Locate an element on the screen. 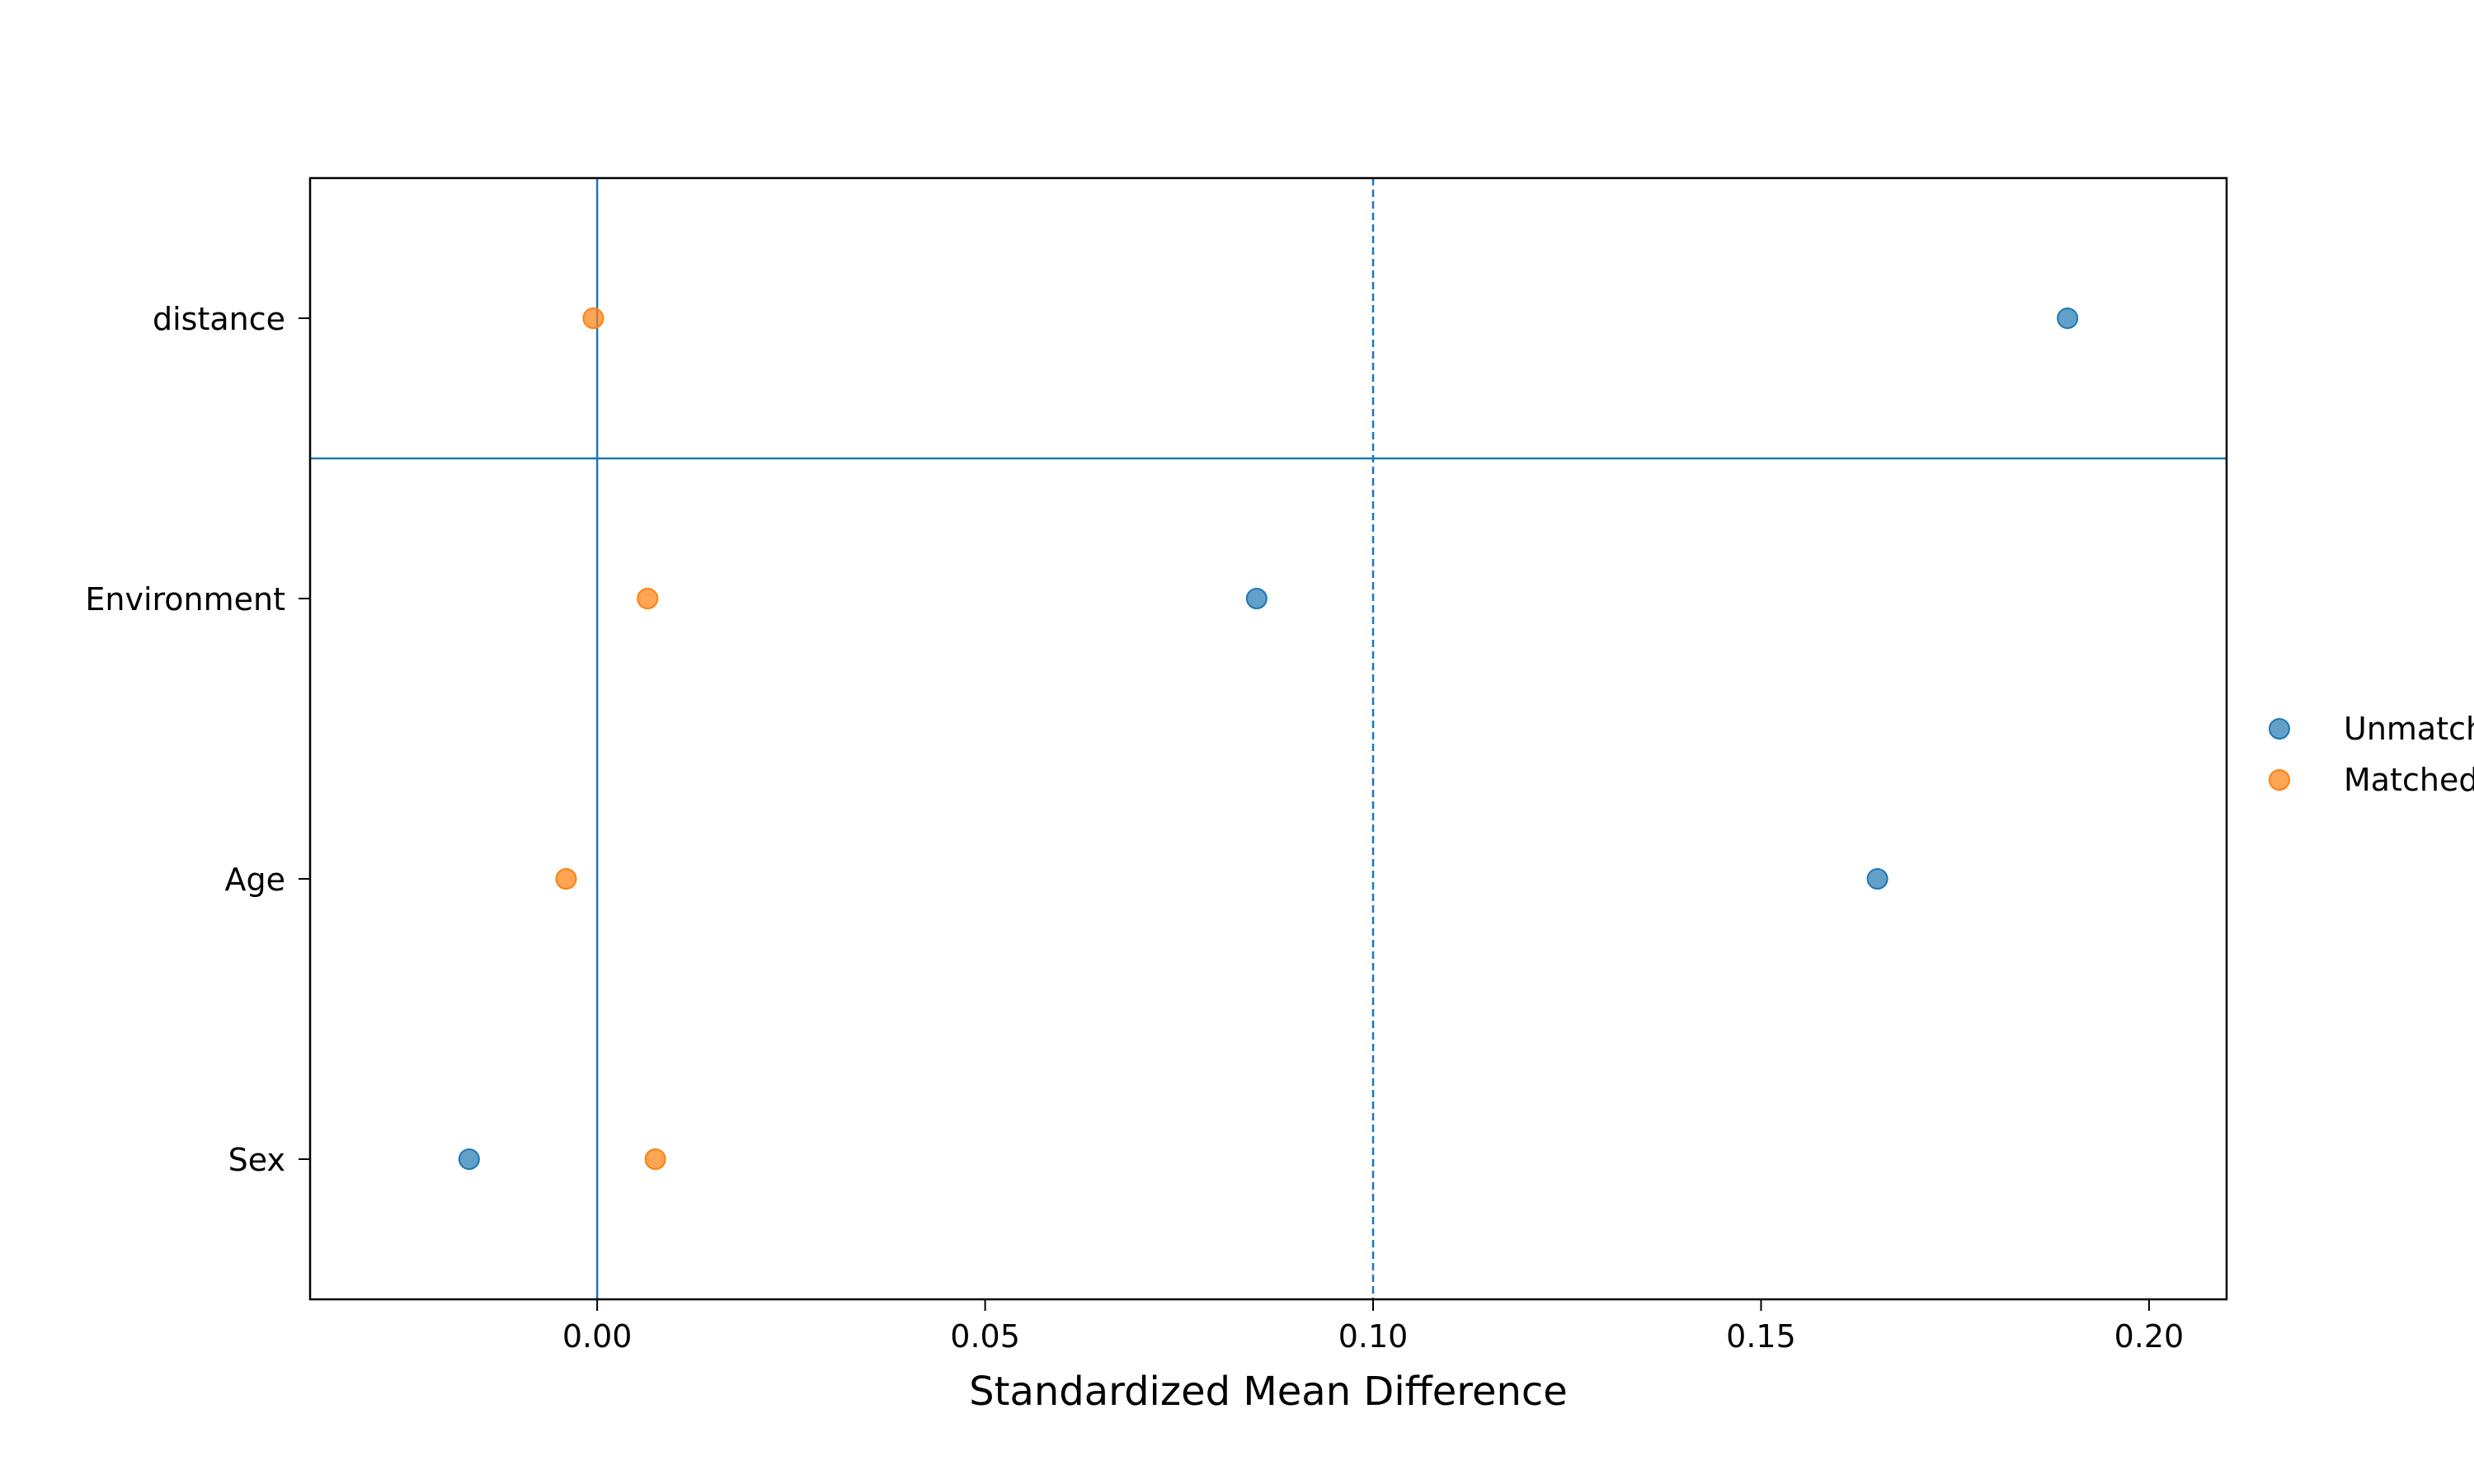  x-axis-ticks: 0.00 0.05 0.10 0.15 0.20 is located at coordinates (1373, 1327).